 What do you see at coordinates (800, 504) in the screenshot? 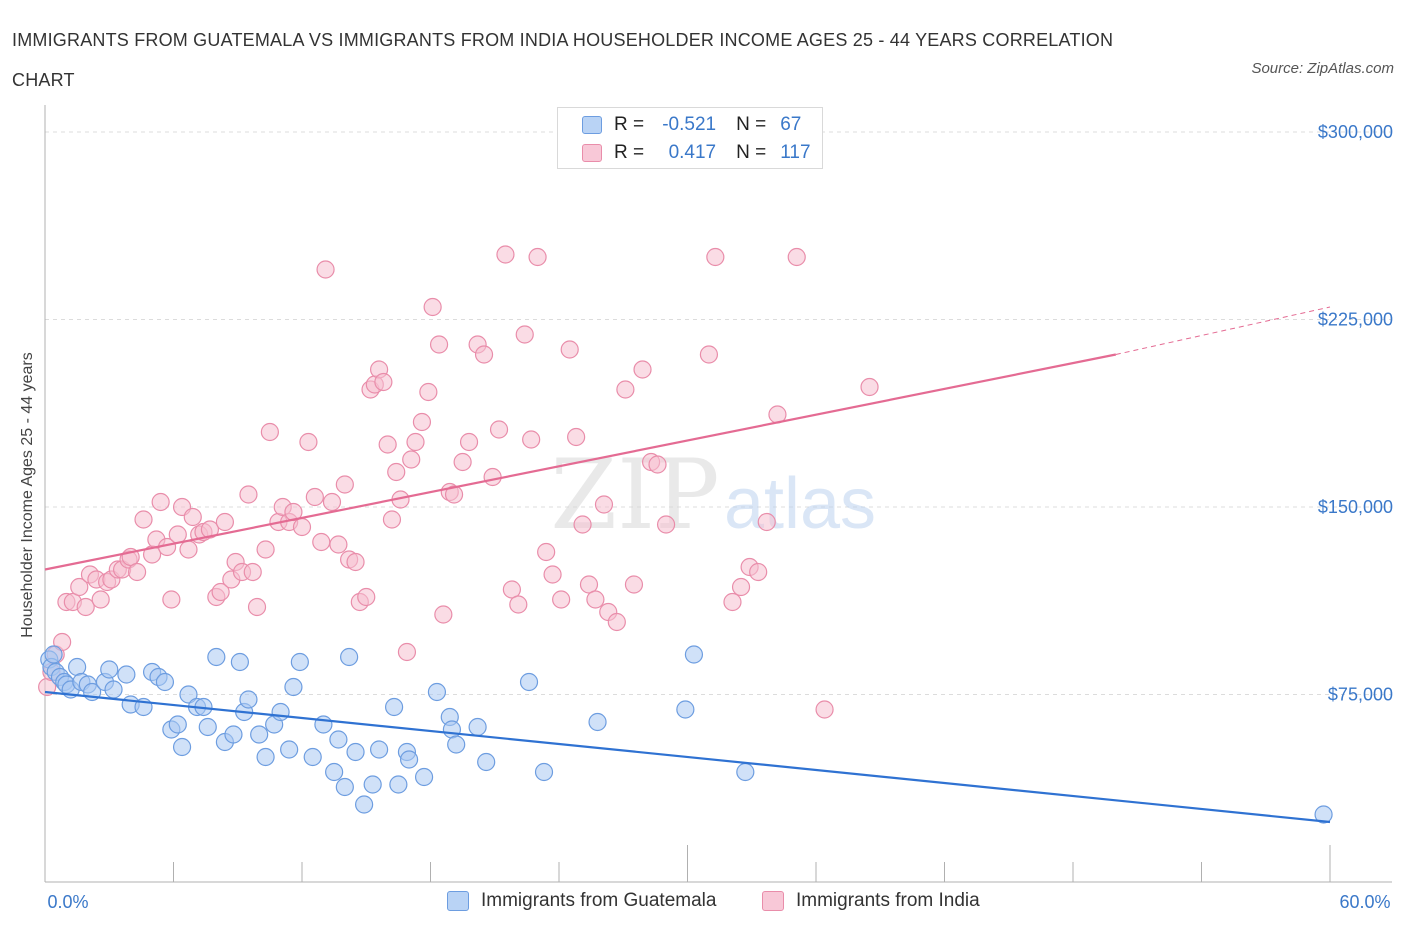
I see `watermark-atlas: atlas` at bounding box center [800, 504].